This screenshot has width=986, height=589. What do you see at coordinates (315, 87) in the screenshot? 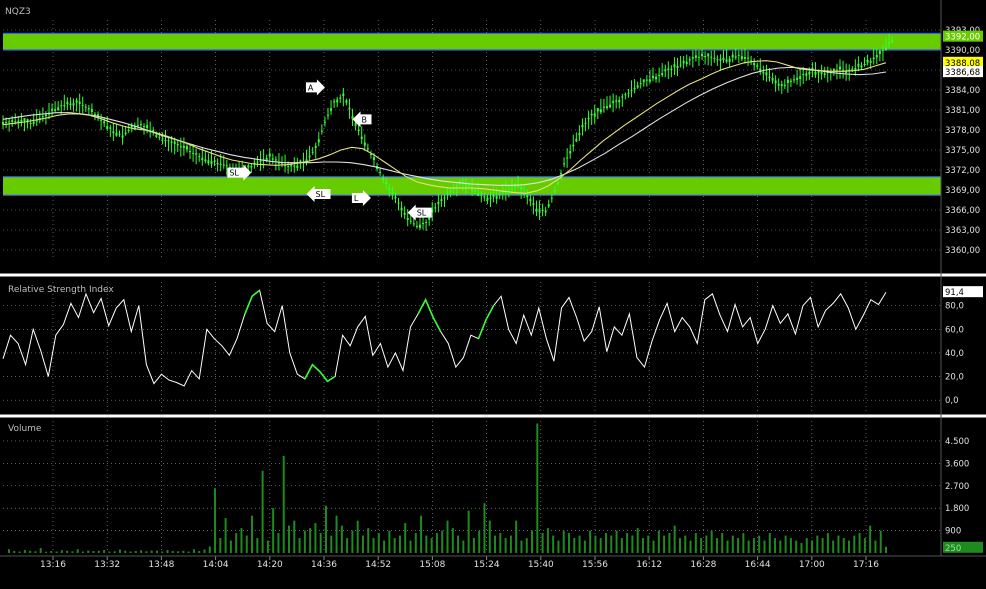
I see `annotation-a: A` at bounding box center [315, 87].